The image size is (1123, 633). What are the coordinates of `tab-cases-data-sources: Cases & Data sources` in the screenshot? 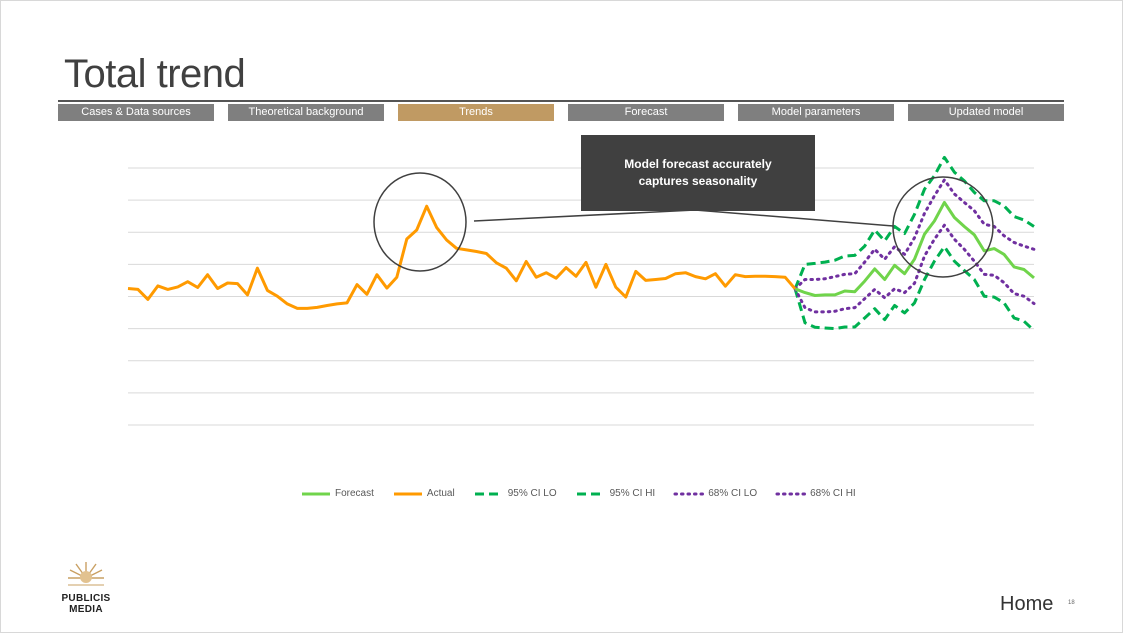 It's located at (136, 112).